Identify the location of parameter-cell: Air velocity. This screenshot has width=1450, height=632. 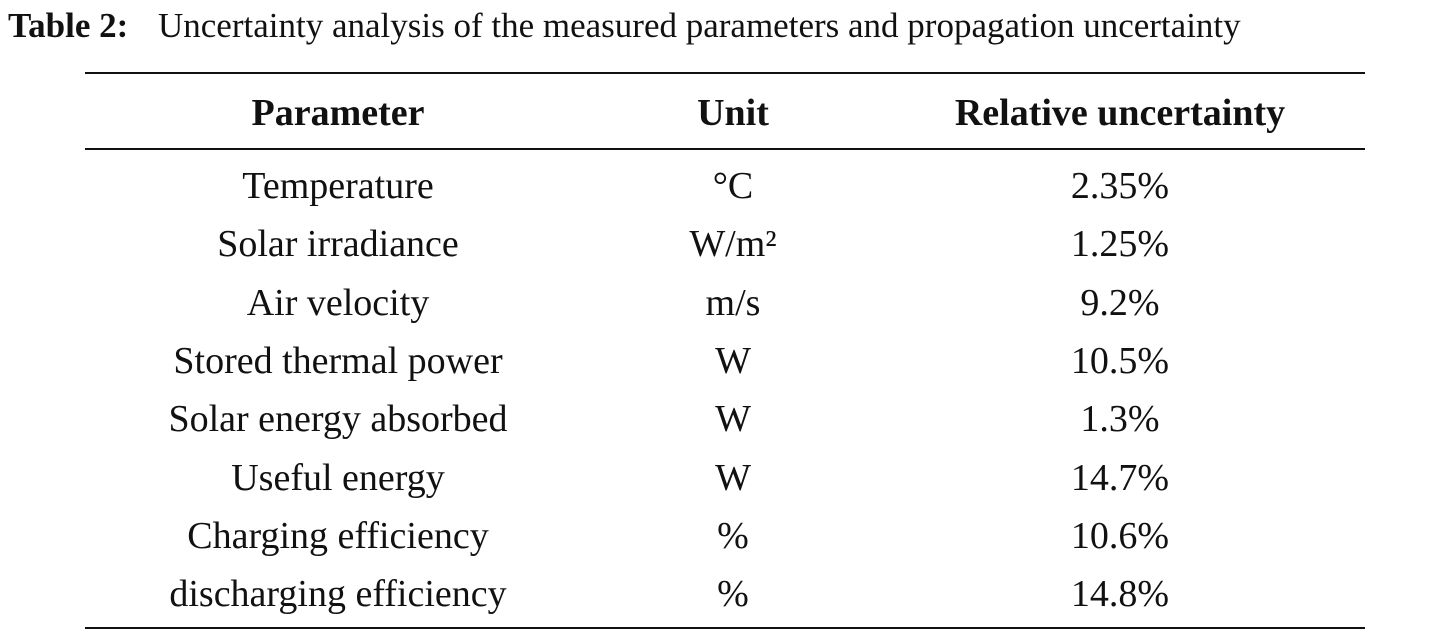
(338, 302).